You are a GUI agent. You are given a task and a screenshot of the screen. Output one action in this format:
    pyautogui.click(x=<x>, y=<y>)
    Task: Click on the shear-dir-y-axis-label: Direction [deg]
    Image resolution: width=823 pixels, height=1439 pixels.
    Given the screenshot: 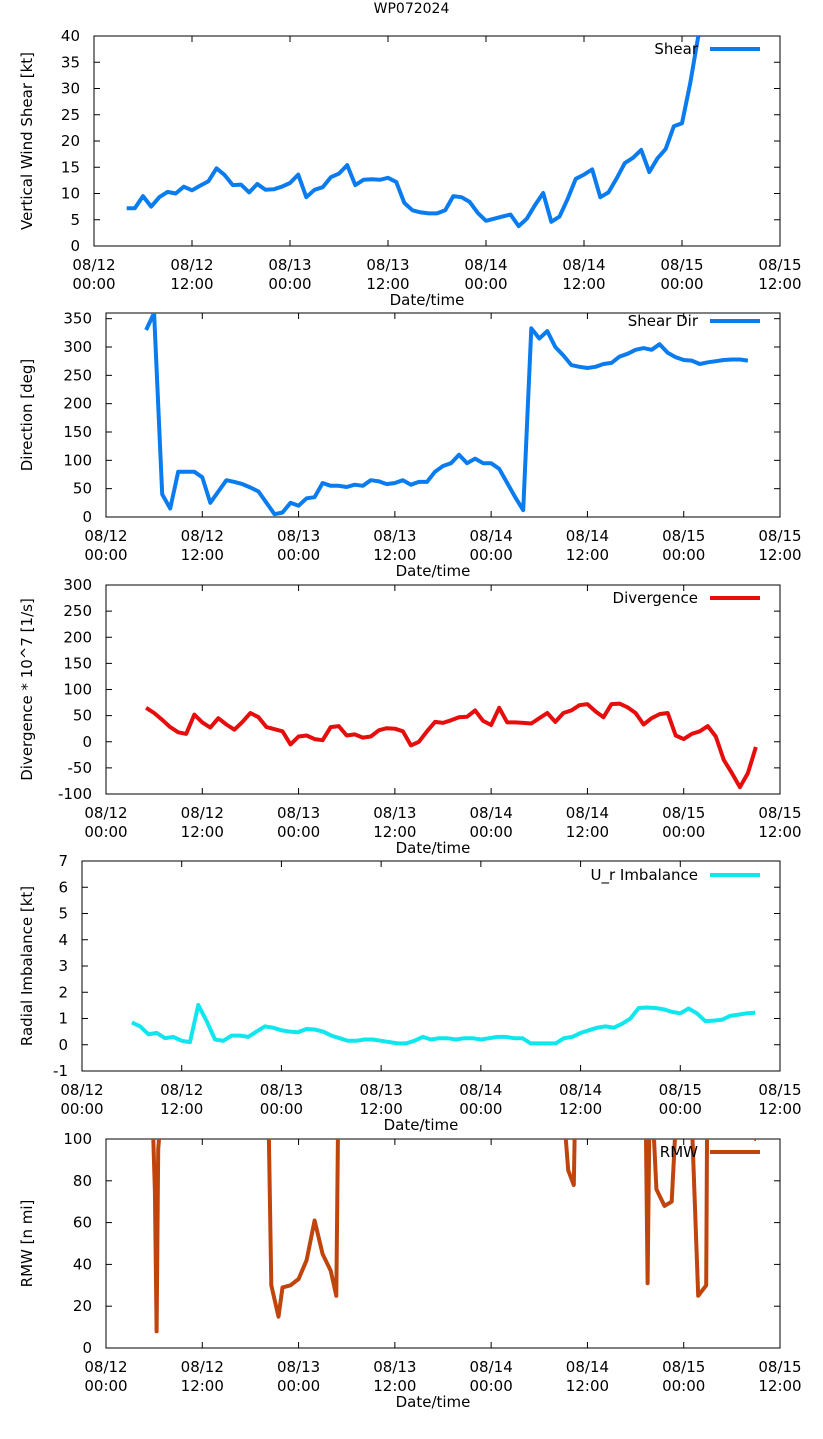 What is the action you would take?
    pyautogui.click(x=27, y=415)
    